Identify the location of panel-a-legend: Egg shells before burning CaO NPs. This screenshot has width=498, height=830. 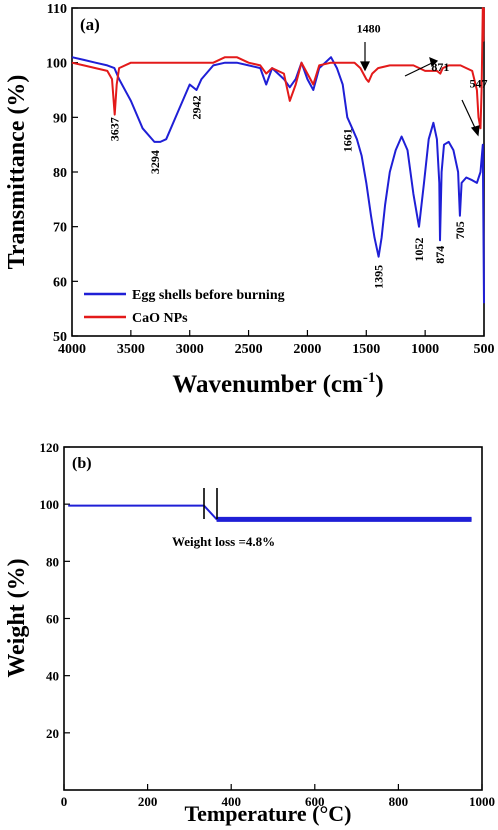
(184, 307).